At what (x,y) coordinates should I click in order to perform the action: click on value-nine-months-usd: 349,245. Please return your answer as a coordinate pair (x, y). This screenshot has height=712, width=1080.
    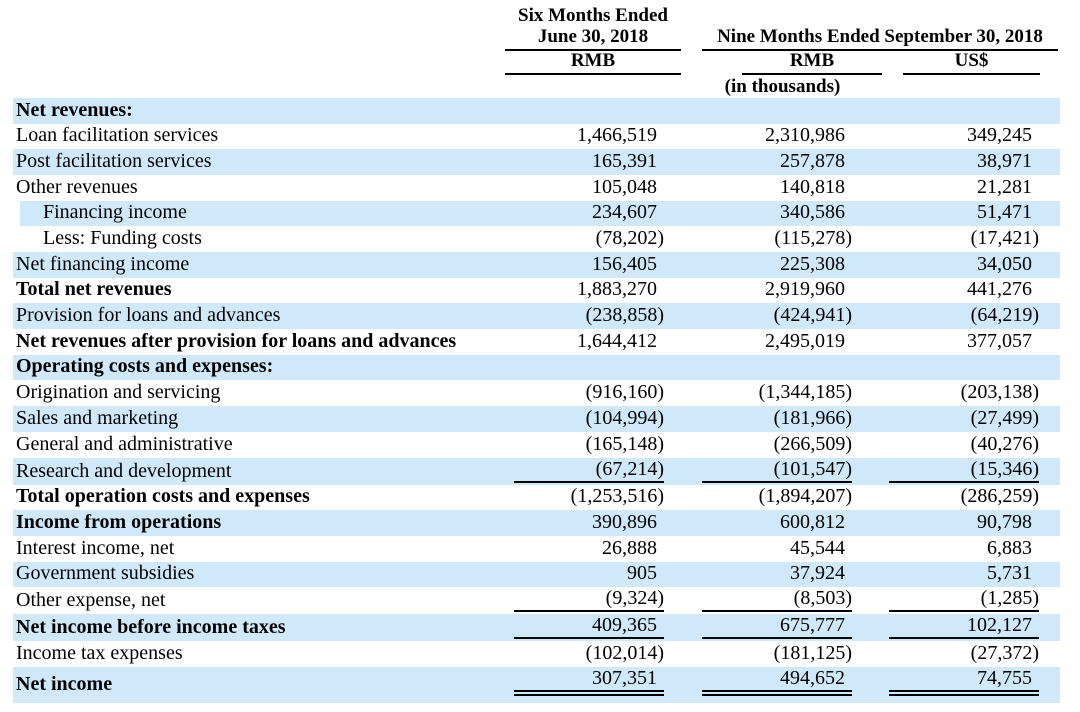
    Looking at the image, I should click on (972, 137).